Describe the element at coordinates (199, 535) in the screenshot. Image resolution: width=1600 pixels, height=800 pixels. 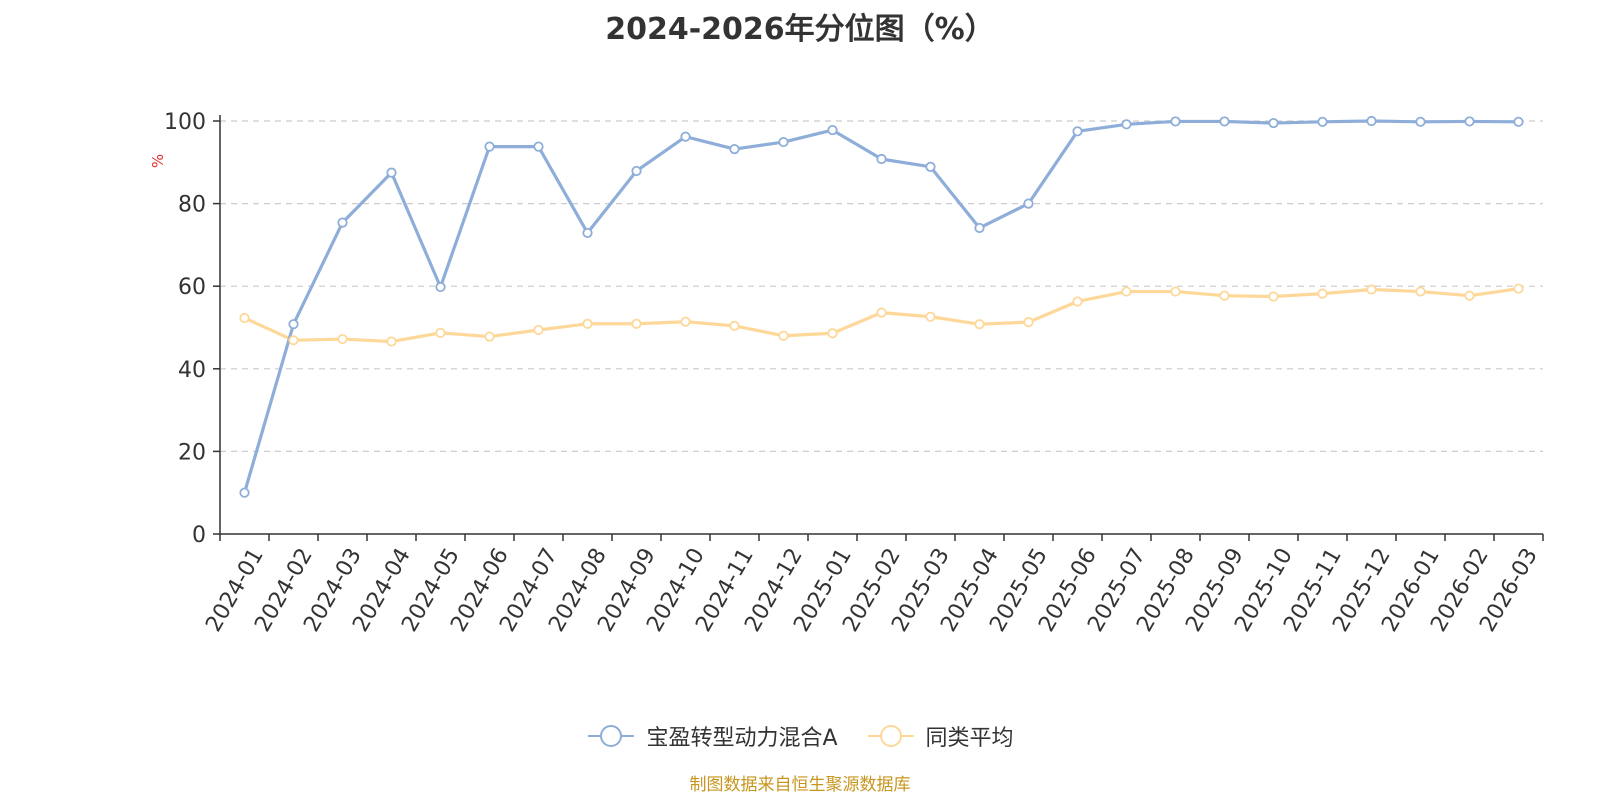
I see `y-tick-label-0: 0` at that location.